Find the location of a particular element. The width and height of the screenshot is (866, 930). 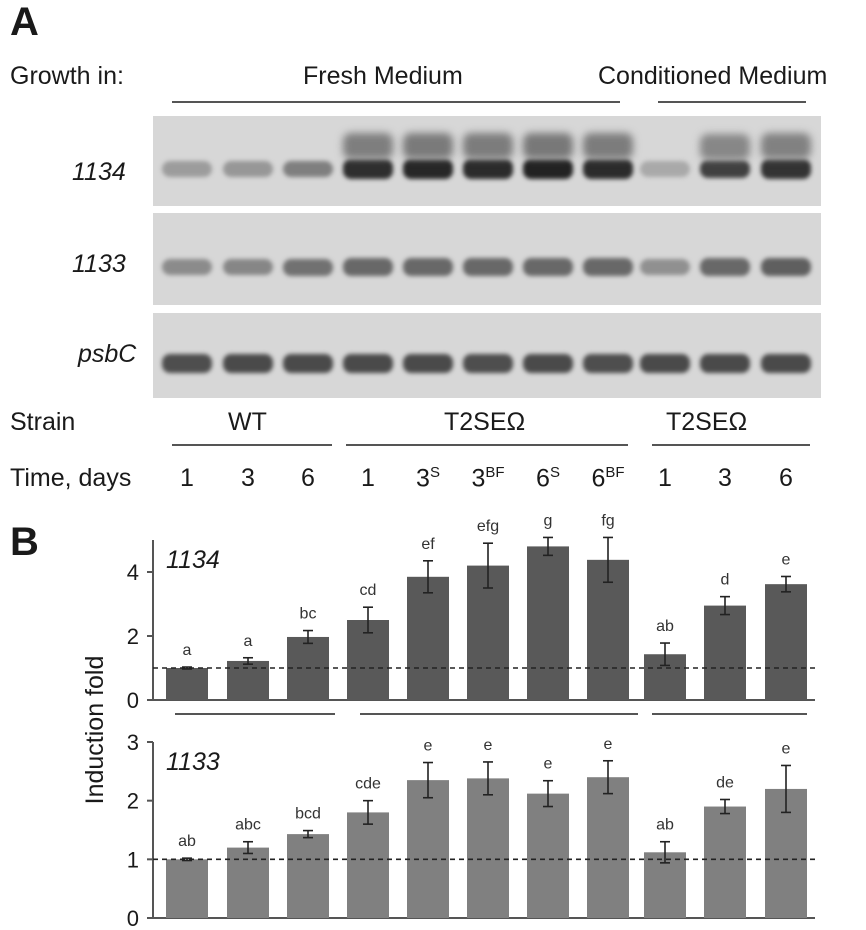

significance-letter: bc is located at coordinates (308, 614).